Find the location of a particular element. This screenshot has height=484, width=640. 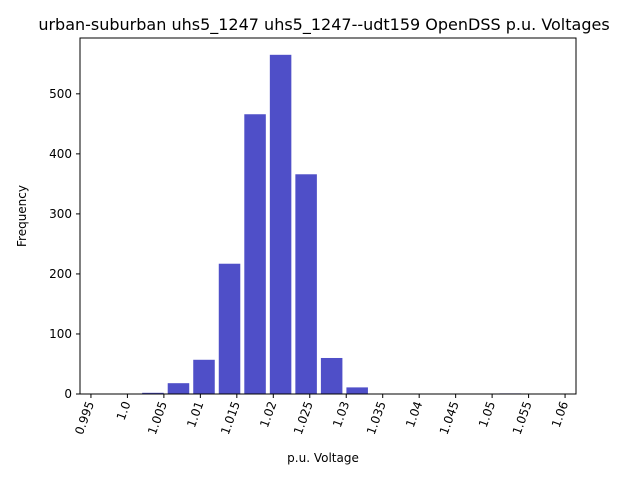

y-tick-label: 400 is located at coordinates (60, 154).